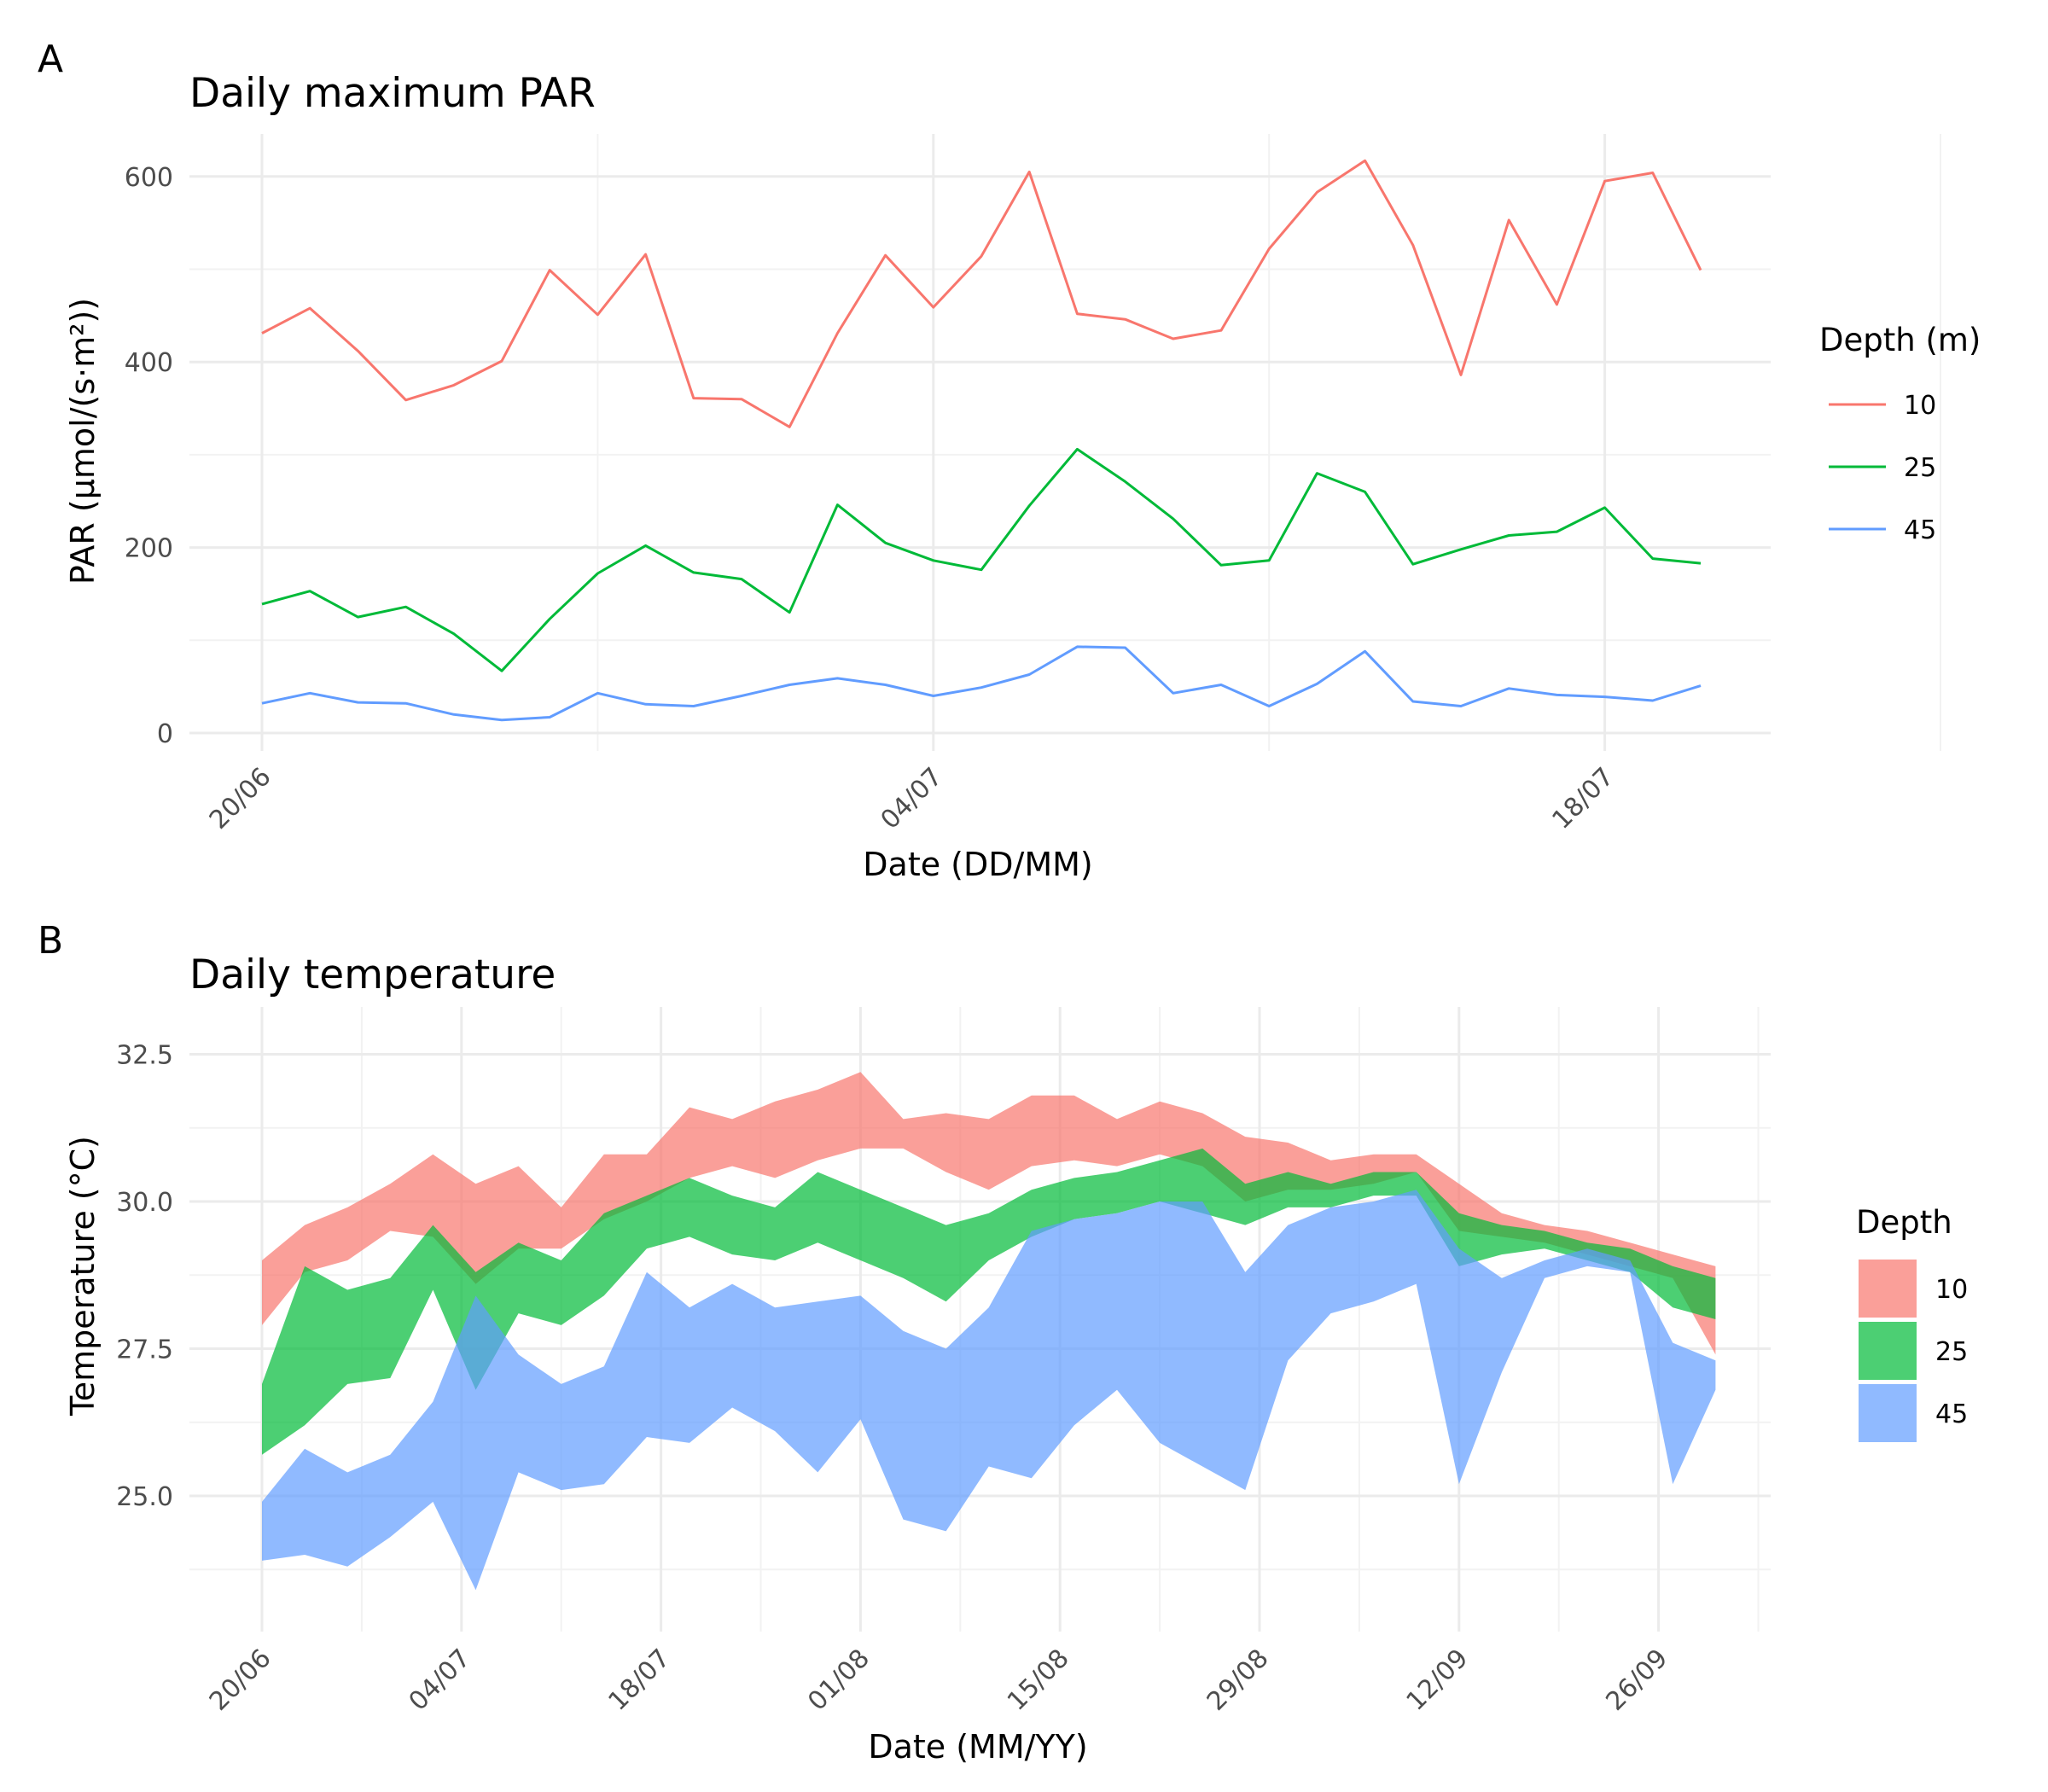 The width and height of the screenshot is (2048, 1792). Describe the element at coordinates (144, 1056) in the screenshot. I see `y-tick-label: 32.5` at that location.